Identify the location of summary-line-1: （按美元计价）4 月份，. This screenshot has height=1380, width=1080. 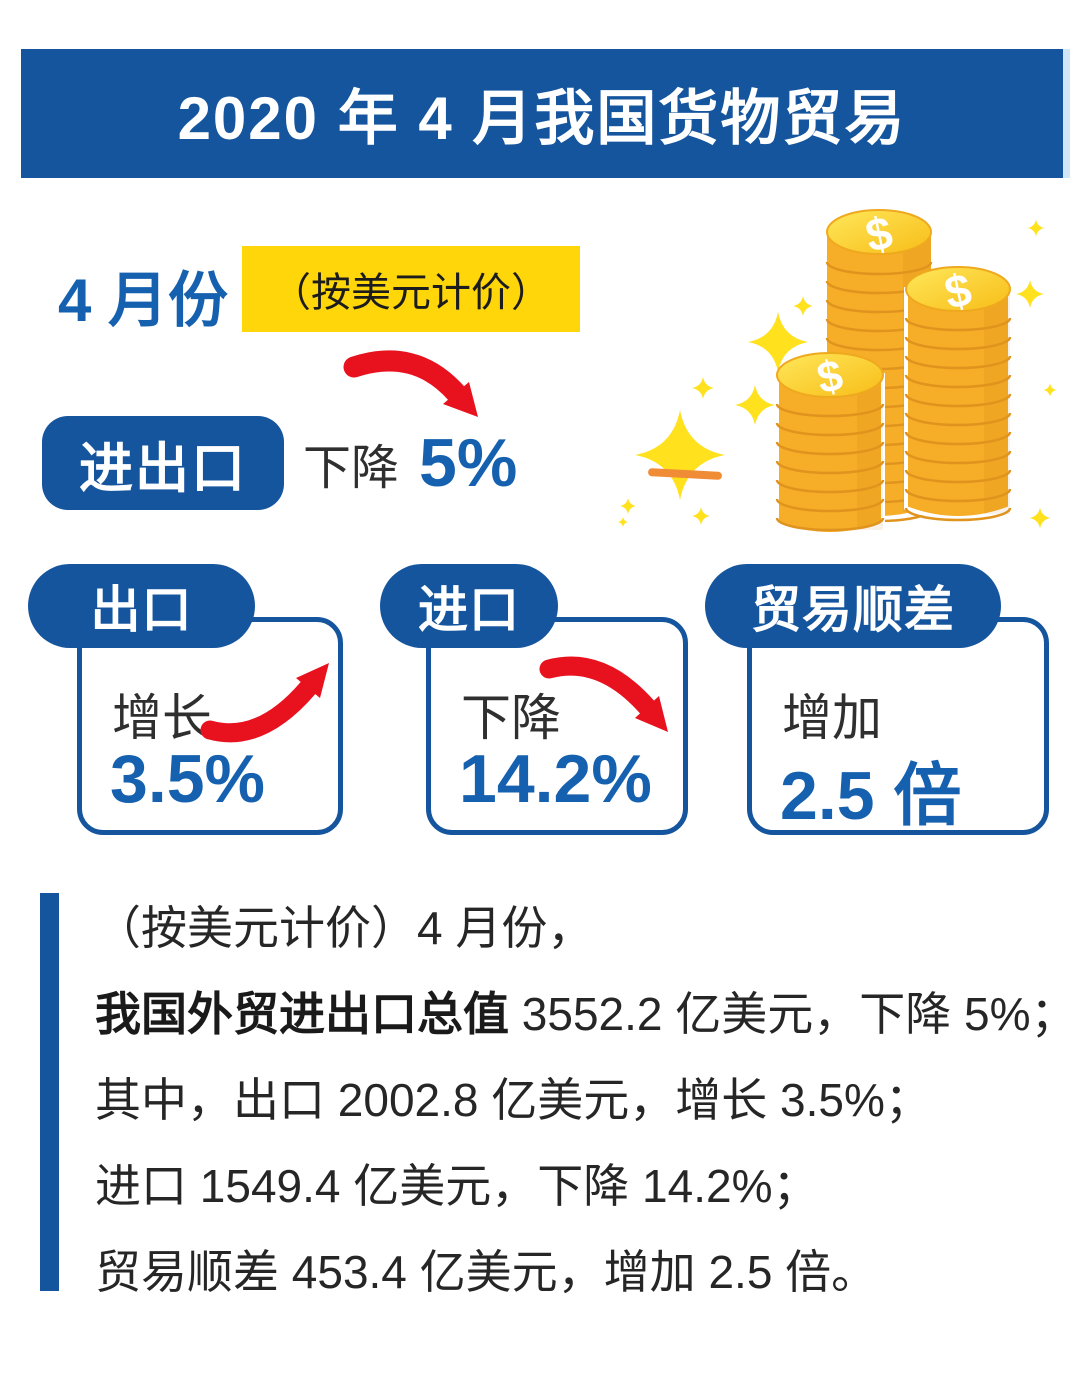
(344, 928).